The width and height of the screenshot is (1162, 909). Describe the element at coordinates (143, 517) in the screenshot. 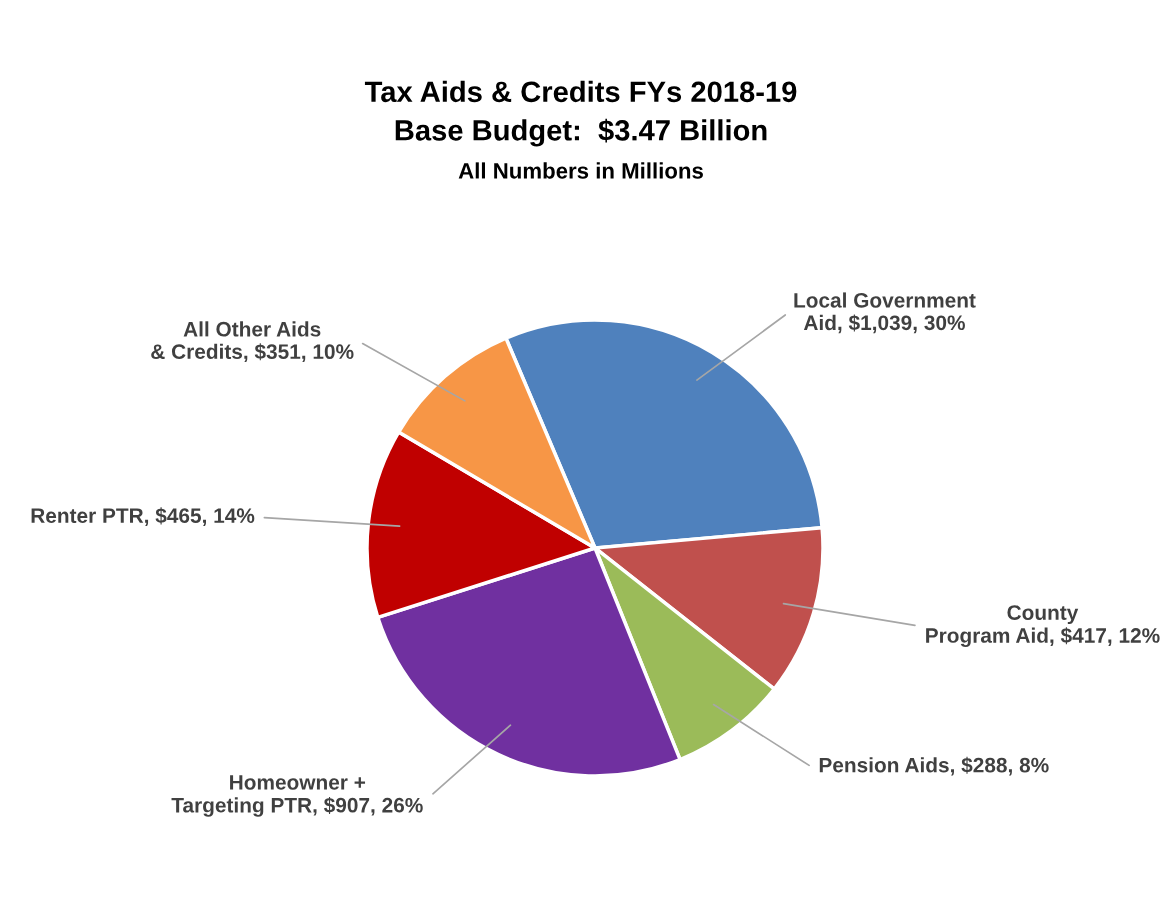

I see `slice-label: Renter PTR, $465, 14%` at that location.